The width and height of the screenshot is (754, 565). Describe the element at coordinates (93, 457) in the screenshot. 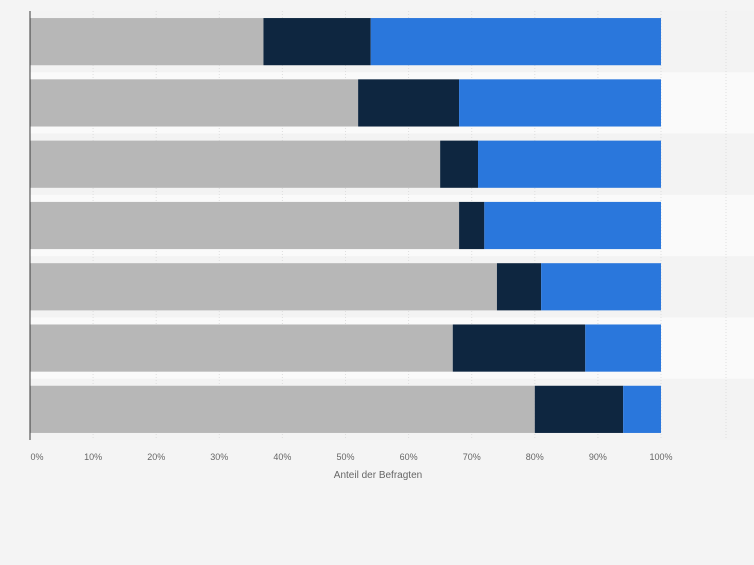

I see `x-tick-label: 10%` at that location.